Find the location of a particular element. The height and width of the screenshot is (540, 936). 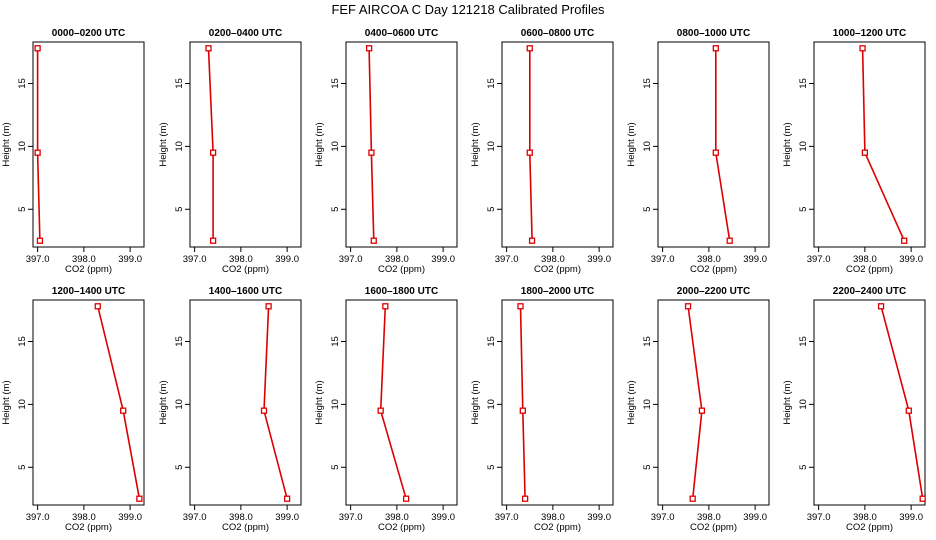

panel-title: 0200–0400 UTC is located at coordinates (245, 33).